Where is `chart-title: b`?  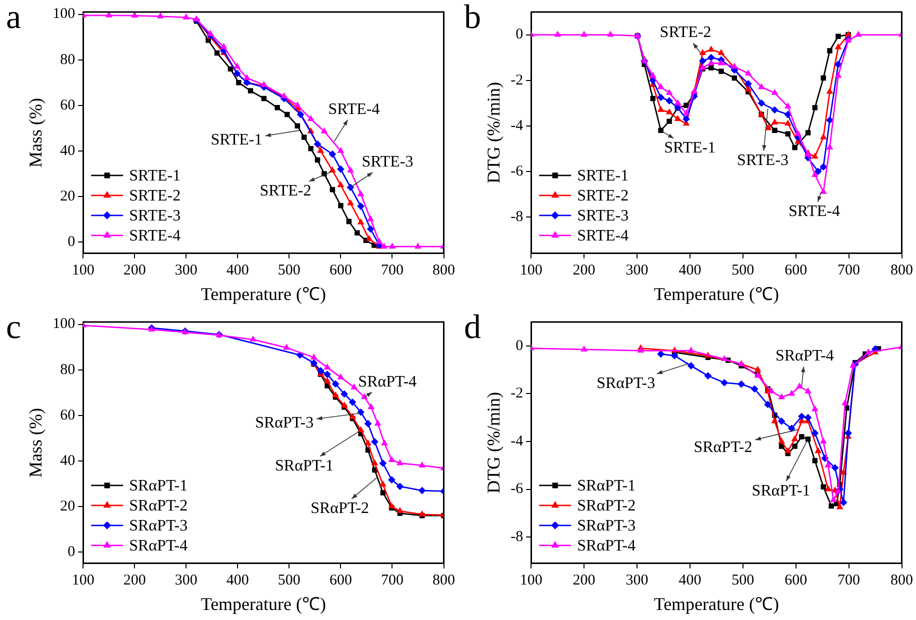
chart-title: b is located at coordinates (472, 18).